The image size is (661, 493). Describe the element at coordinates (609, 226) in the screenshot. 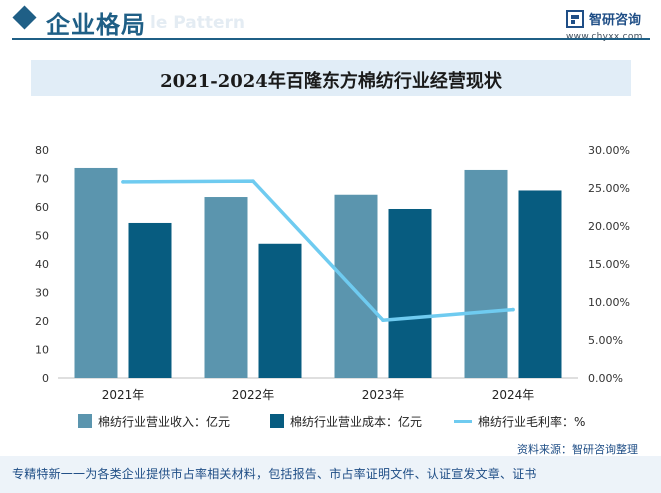

I see `y-right-tick-label: 20.00%` at that location.